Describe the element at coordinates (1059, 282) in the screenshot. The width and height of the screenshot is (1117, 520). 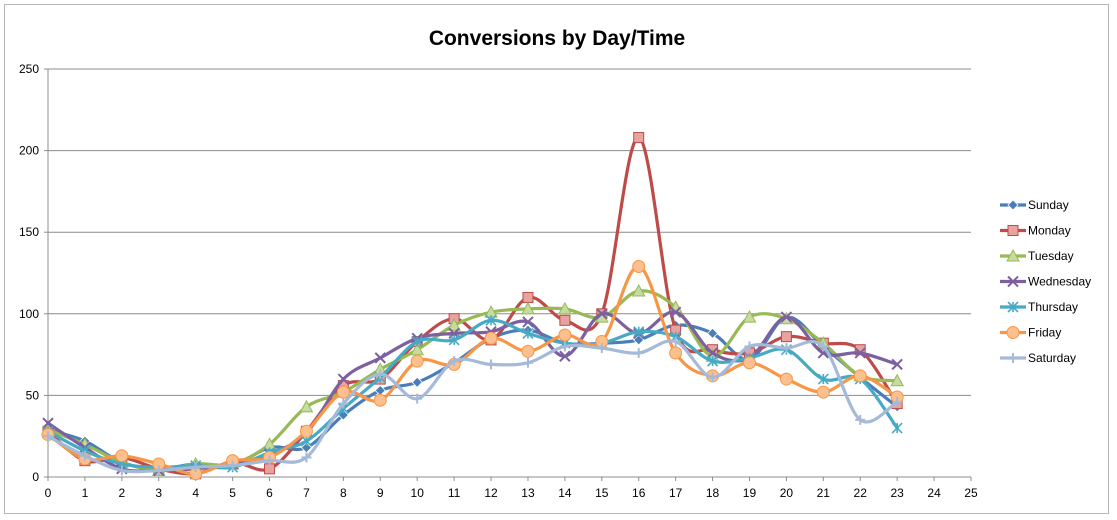
I see `legend-label: Wednesday` at that location.